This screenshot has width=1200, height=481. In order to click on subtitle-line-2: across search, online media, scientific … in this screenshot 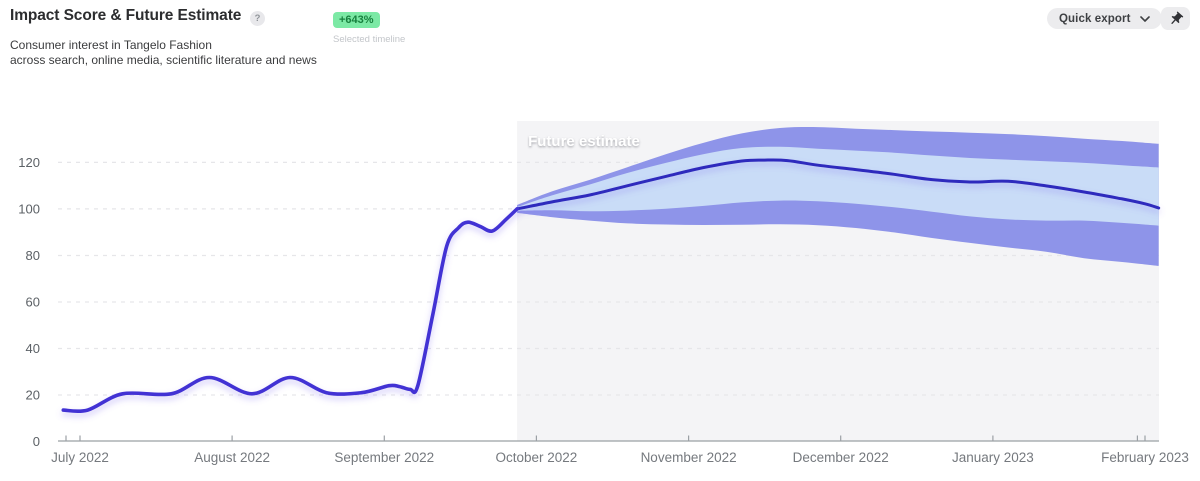, I will do `click(163, 60)`.